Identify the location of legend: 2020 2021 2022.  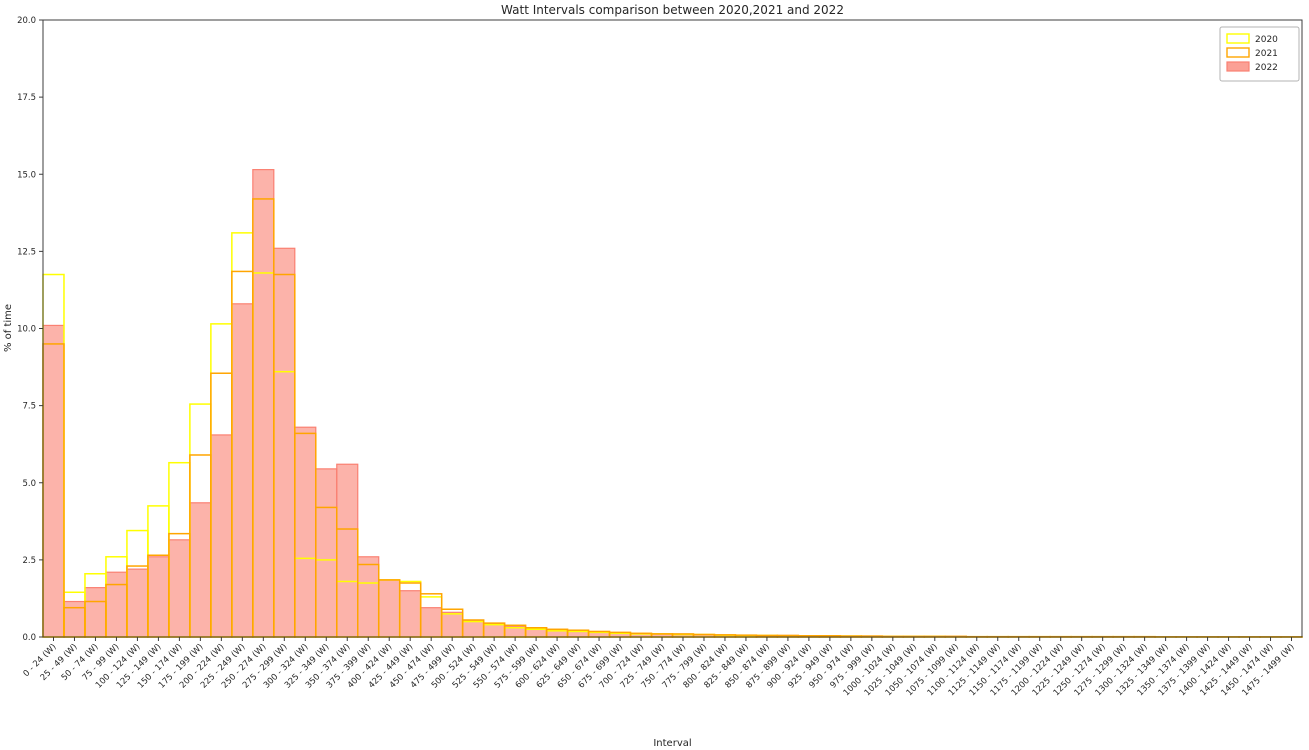
(1259, 54).